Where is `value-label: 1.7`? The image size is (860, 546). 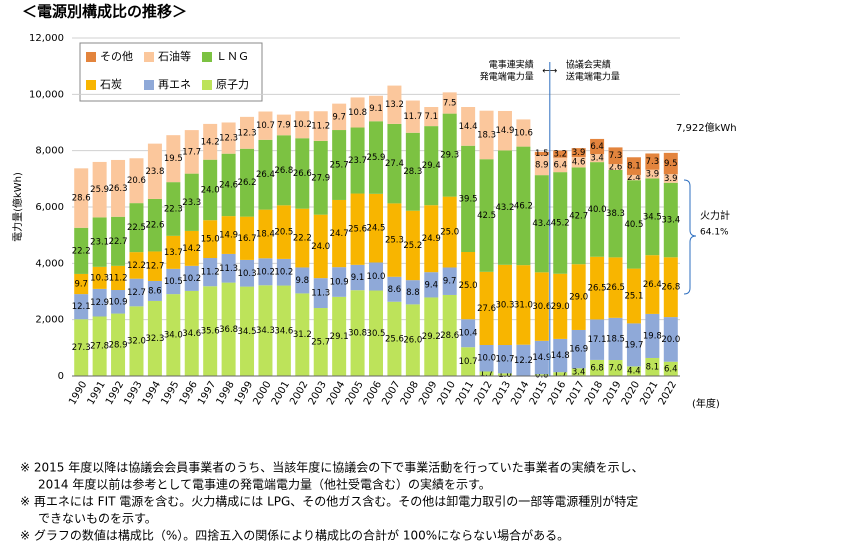 value-label: 1.7 is located at coordinates (487, 374).